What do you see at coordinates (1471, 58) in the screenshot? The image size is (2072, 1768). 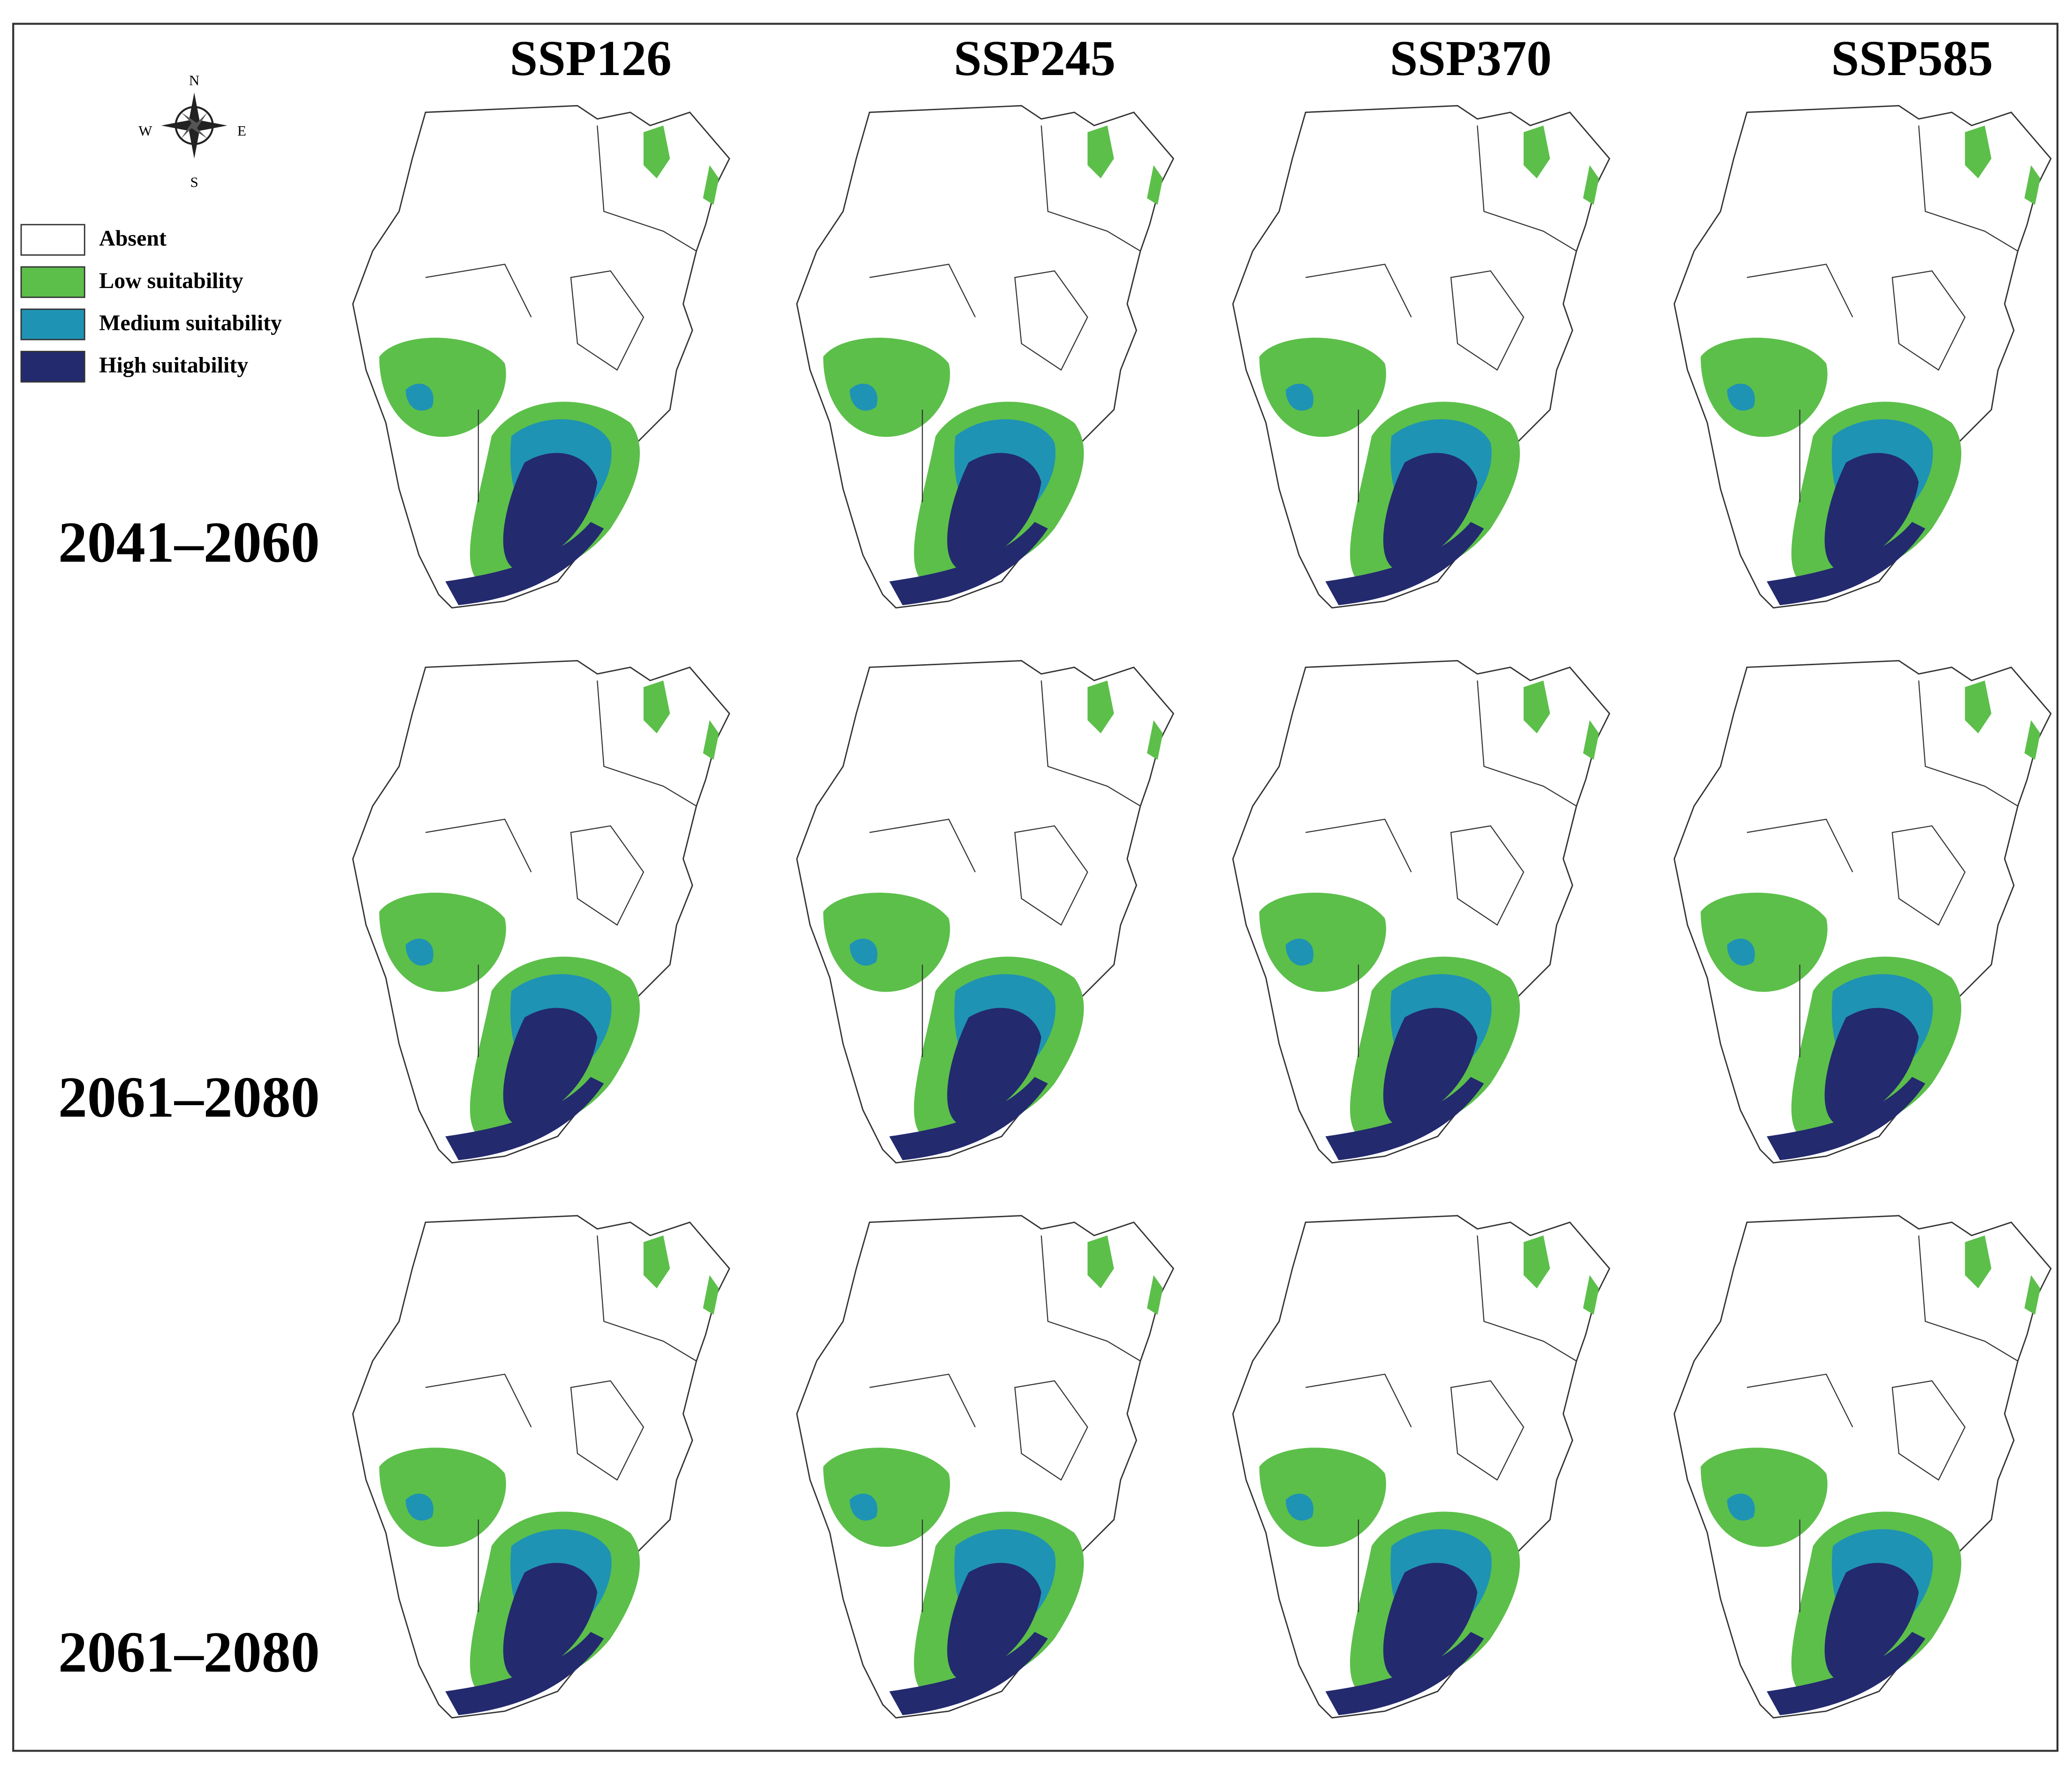 I see `column-header: SSP370` at bounding box center [1471, 58].